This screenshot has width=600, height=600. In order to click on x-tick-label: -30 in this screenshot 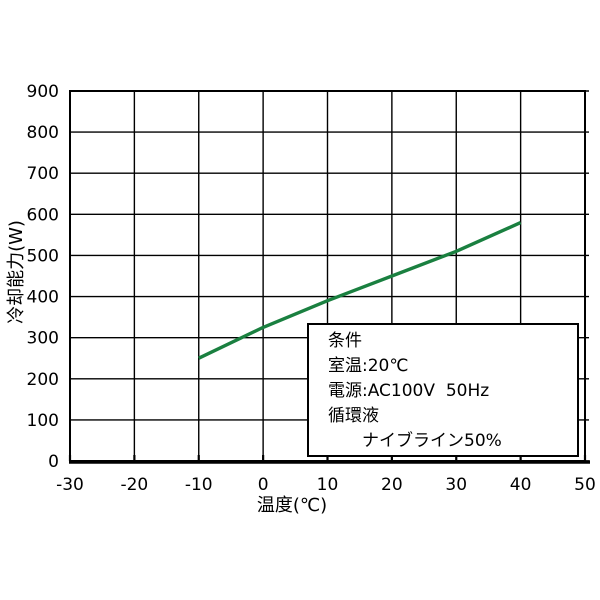, I will do `click(70, 485)`.